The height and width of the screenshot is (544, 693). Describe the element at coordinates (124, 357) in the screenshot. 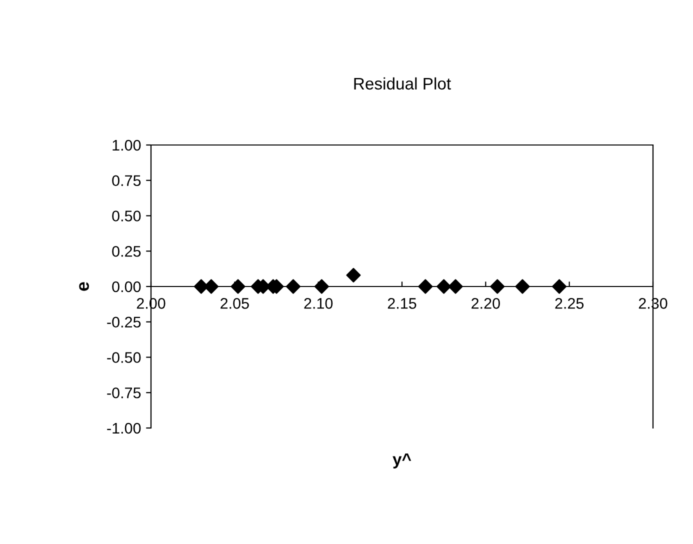

I see `y-tick-label: -0.50` at that location.